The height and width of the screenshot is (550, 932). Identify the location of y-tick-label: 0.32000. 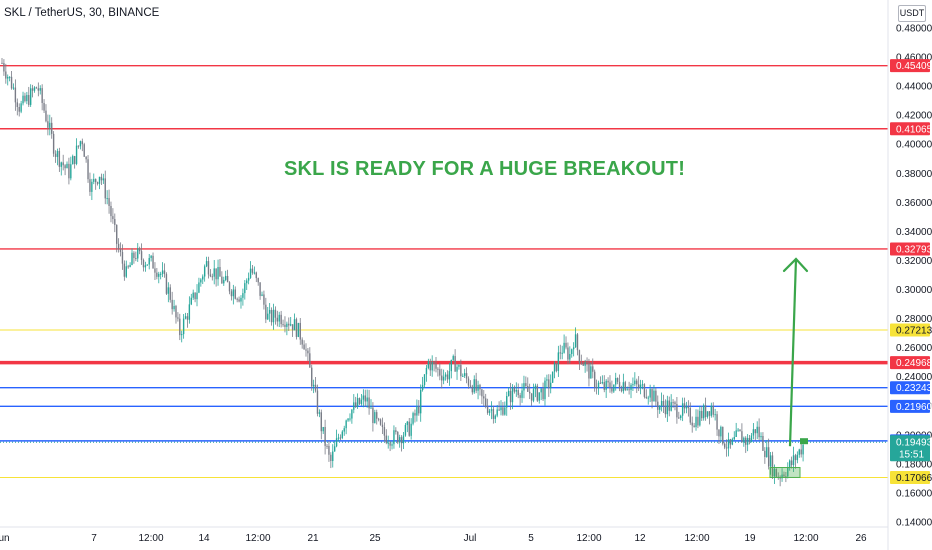
(914, 261).